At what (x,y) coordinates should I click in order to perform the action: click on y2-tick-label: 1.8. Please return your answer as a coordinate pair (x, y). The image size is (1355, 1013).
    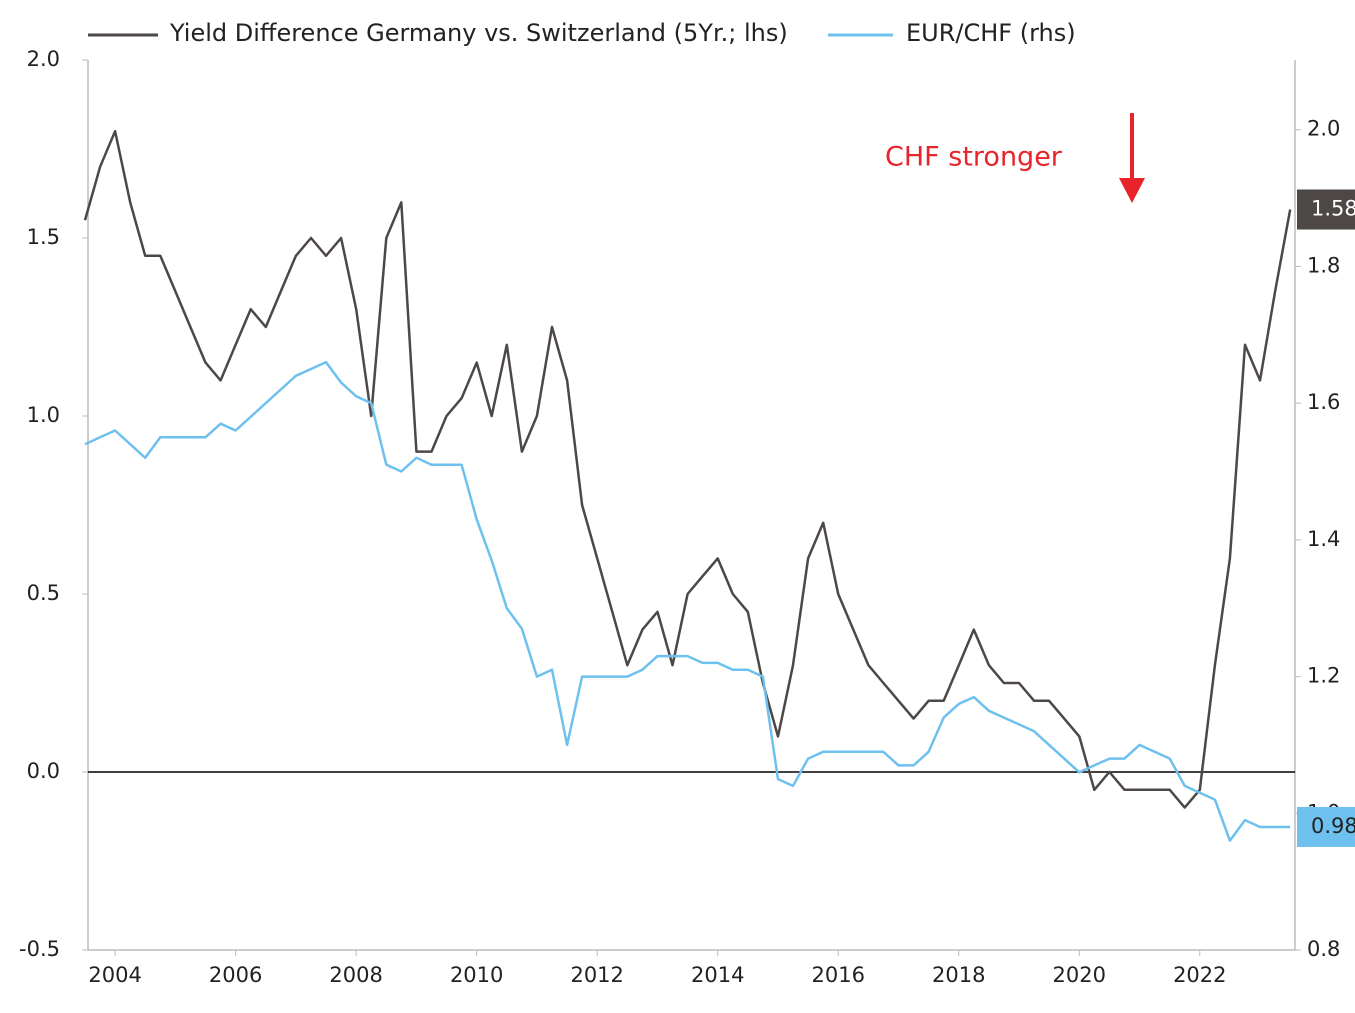
    Looking at the image, I should click on (1323, 265).